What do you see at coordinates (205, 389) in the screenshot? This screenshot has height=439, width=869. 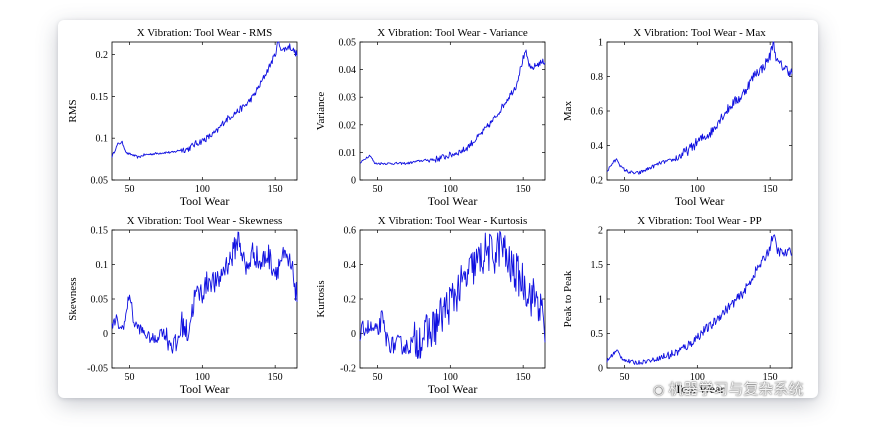 I see `skewness-x-axis-label: Tool Wear` at bounding box center [205, 389].